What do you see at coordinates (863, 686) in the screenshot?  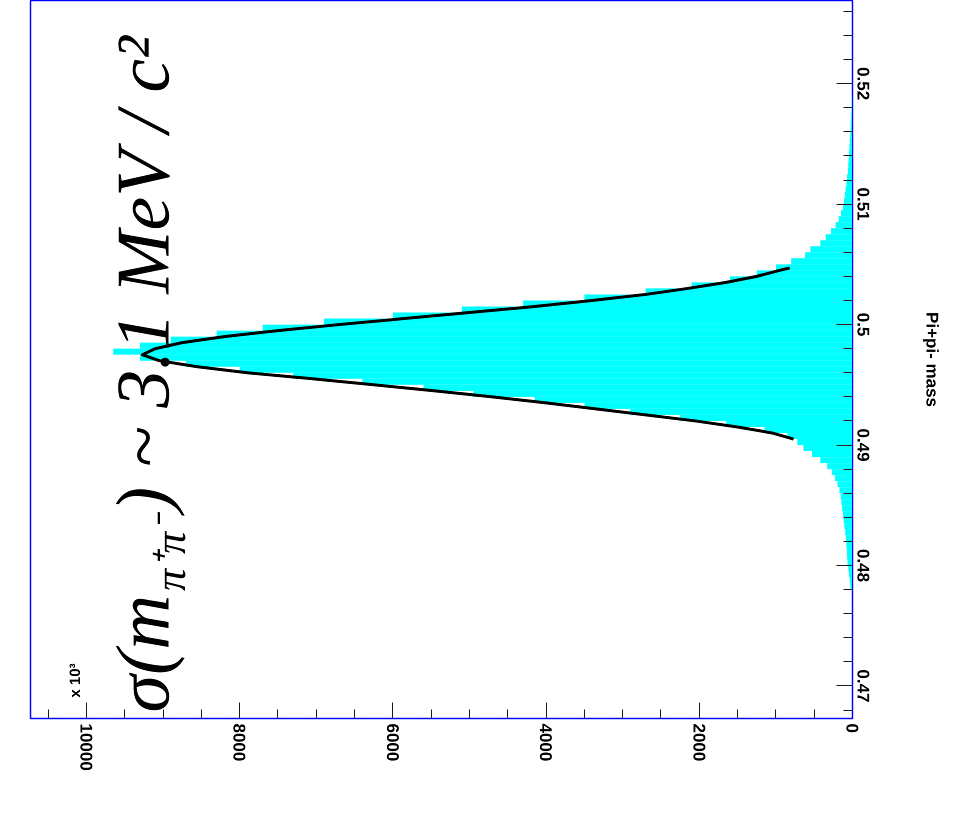 I see `y-tick-label: 0.47` at bounding box center [863, 686].